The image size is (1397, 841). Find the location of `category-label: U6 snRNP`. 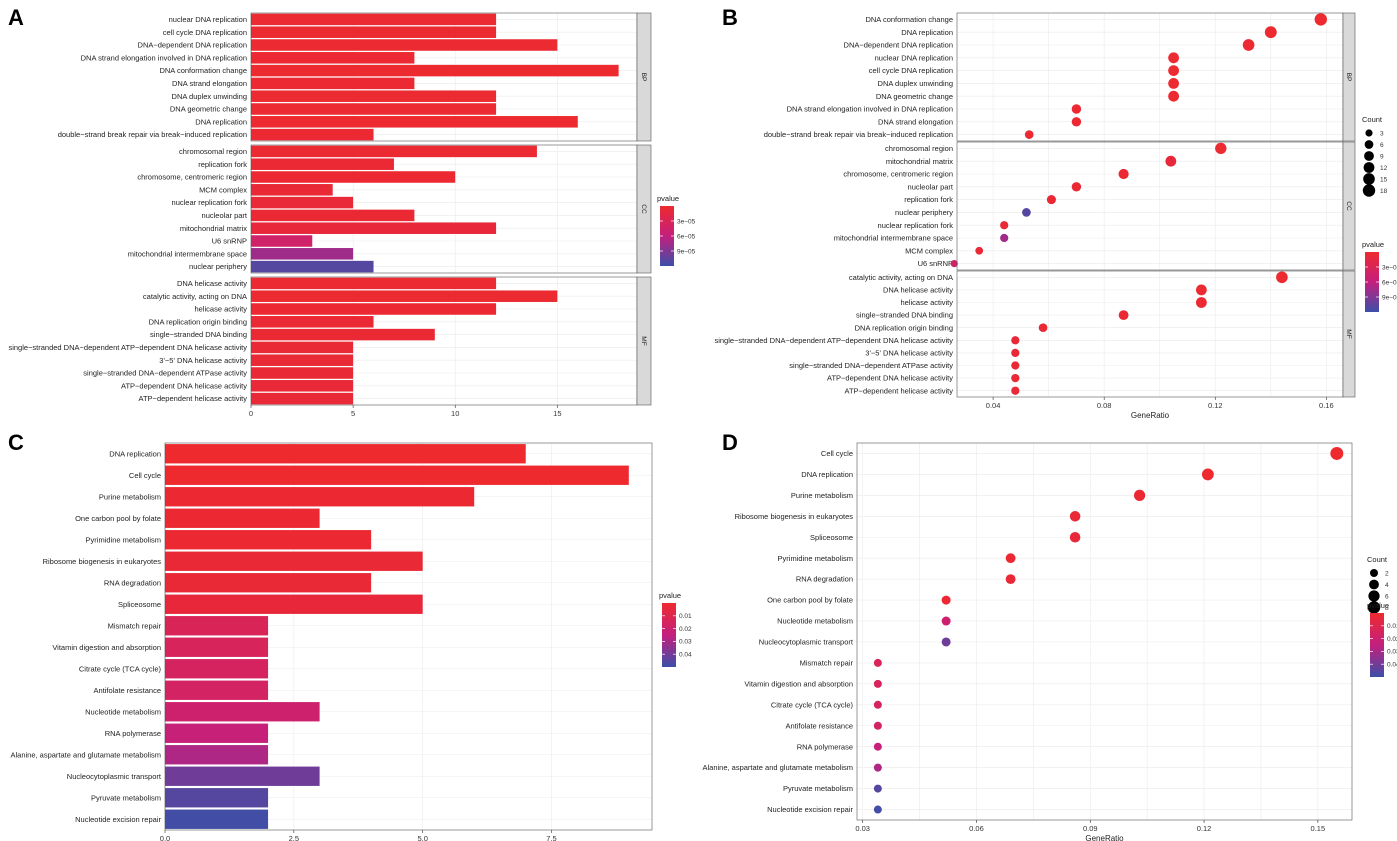

category-label: U6 snRNP is located at coordinates (935, 263).